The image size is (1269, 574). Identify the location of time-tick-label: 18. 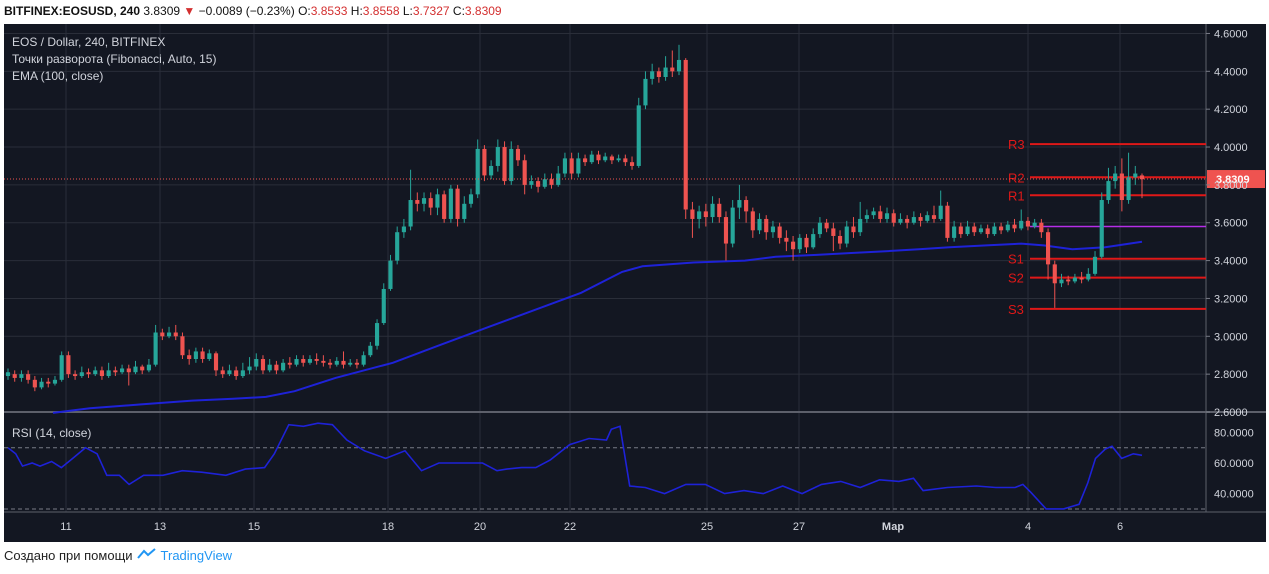
(388, 527).